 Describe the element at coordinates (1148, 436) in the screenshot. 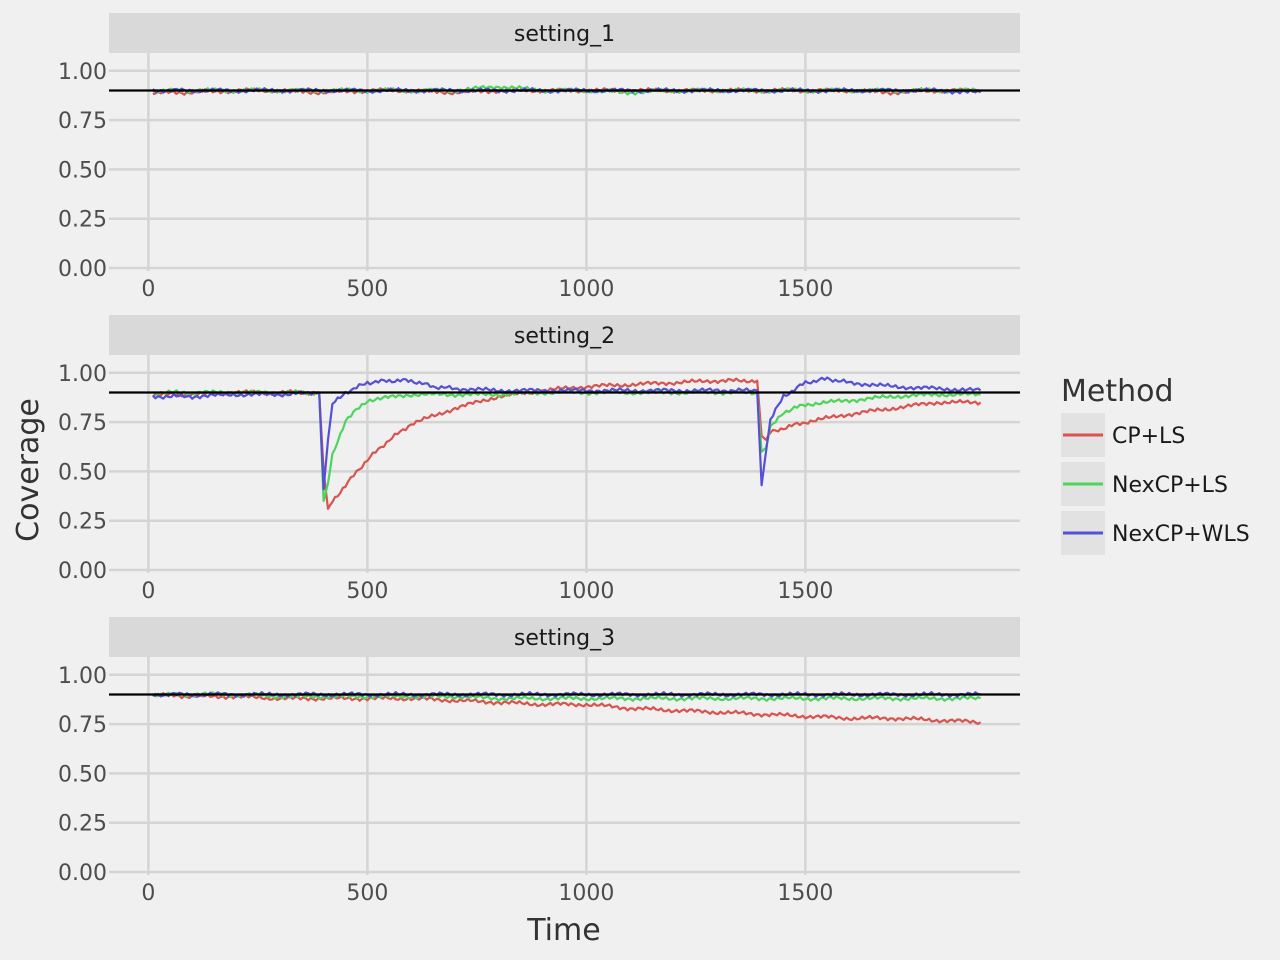

I see `legend-label: CP+LS` at that location.